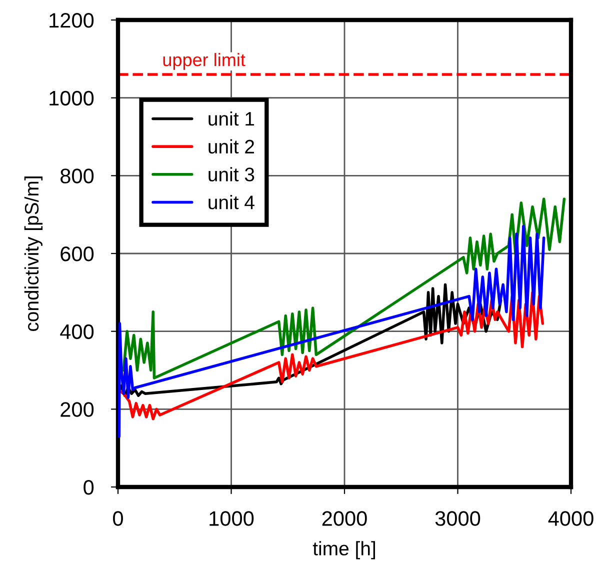 The height and width of the screenshot is (574, 600). I want to click on y-tick-label: 1200, so click(72, 20).